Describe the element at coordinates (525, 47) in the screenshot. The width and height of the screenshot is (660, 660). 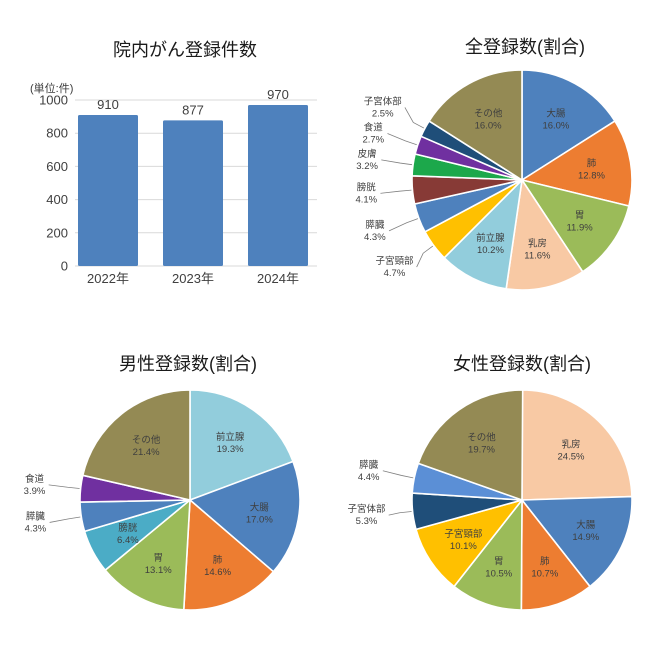
I see `pie-total-title: 全登録数(割合)` at that location.